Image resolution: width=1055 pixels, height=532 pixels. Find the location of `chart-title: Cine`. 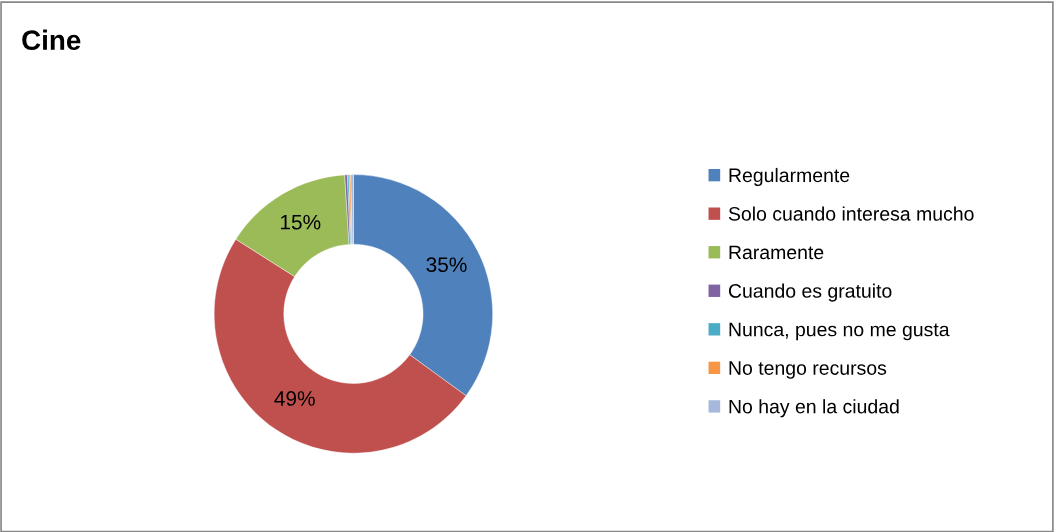

chart-title: Cine is located at coordinates (51, 40).